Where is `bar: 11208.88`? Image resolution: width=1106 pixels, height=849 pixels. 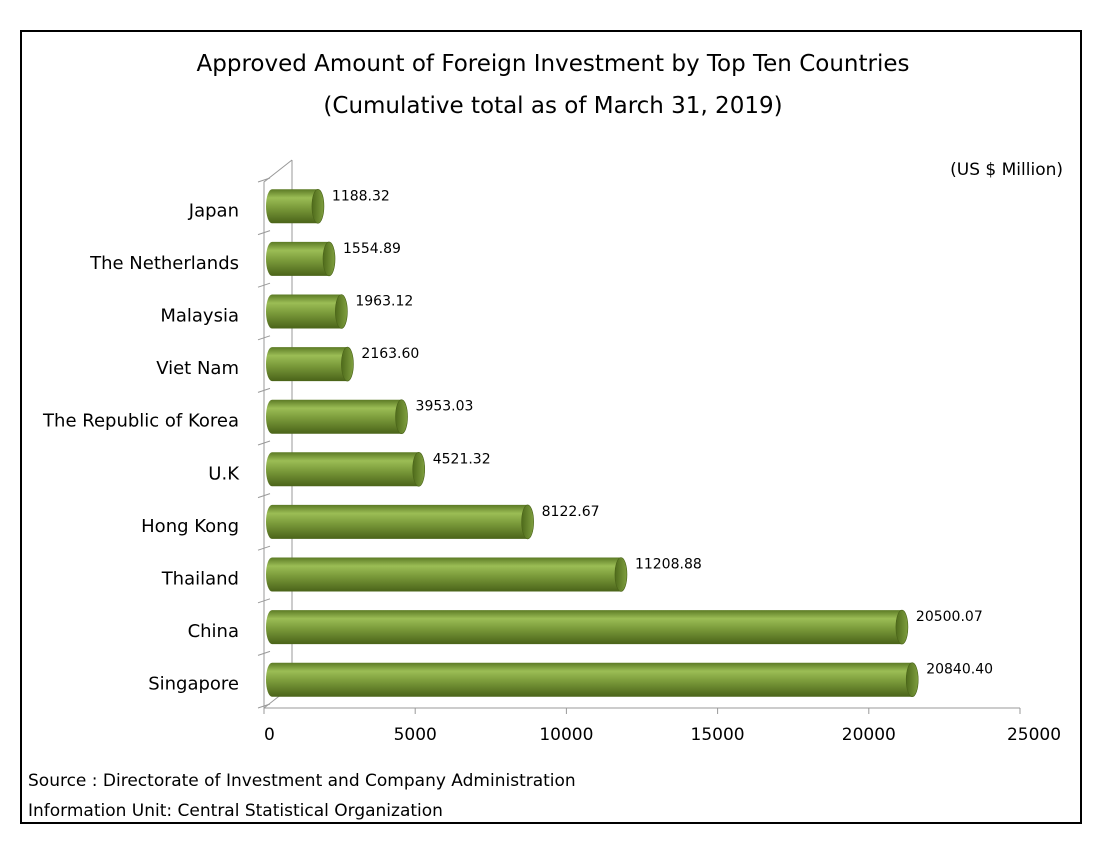 bar: 11208.88 is located at coordinates (484, 574).